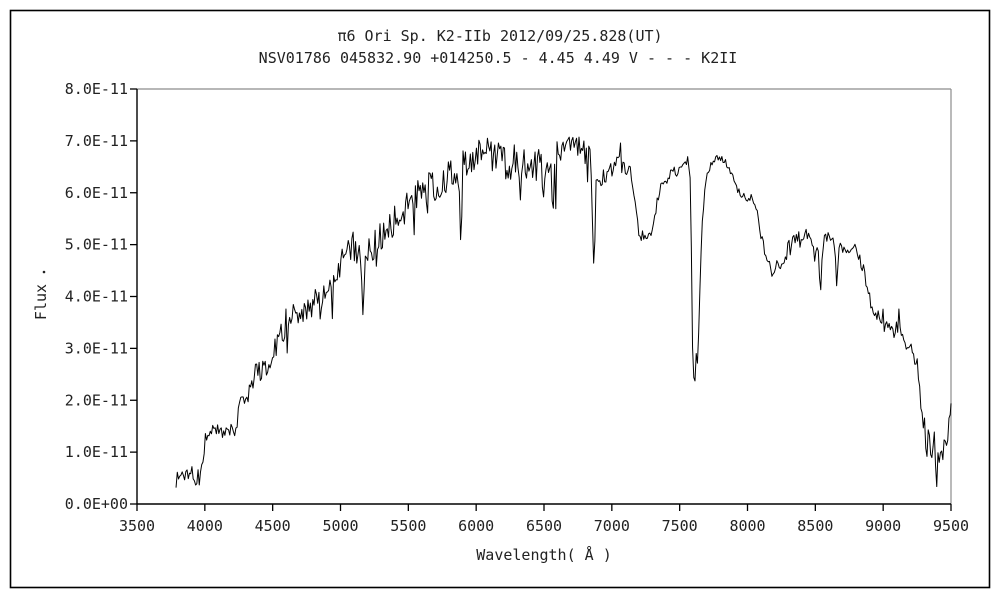 The width and height of the screenshot is (1000, 600). Describe the element at coordinates (96, 348) in the screenshot. I see `y-tick-label: 3.0E-11` at that location.